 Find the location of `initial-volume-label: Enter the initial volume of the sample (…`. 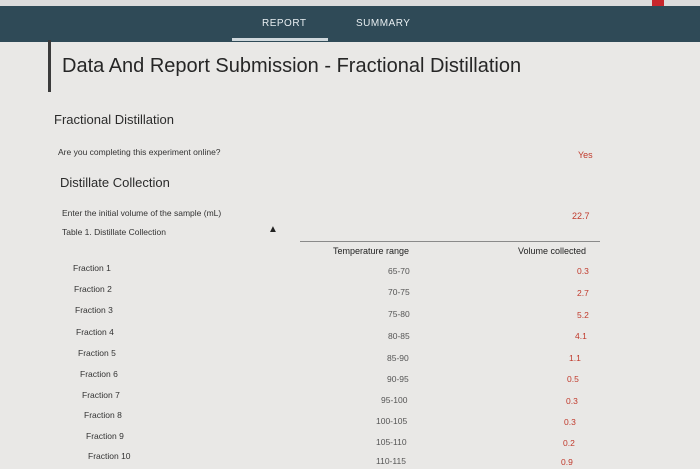

initial-volume-label: Enter the initial volume of the sample (… is located at coordinates (142, 213).